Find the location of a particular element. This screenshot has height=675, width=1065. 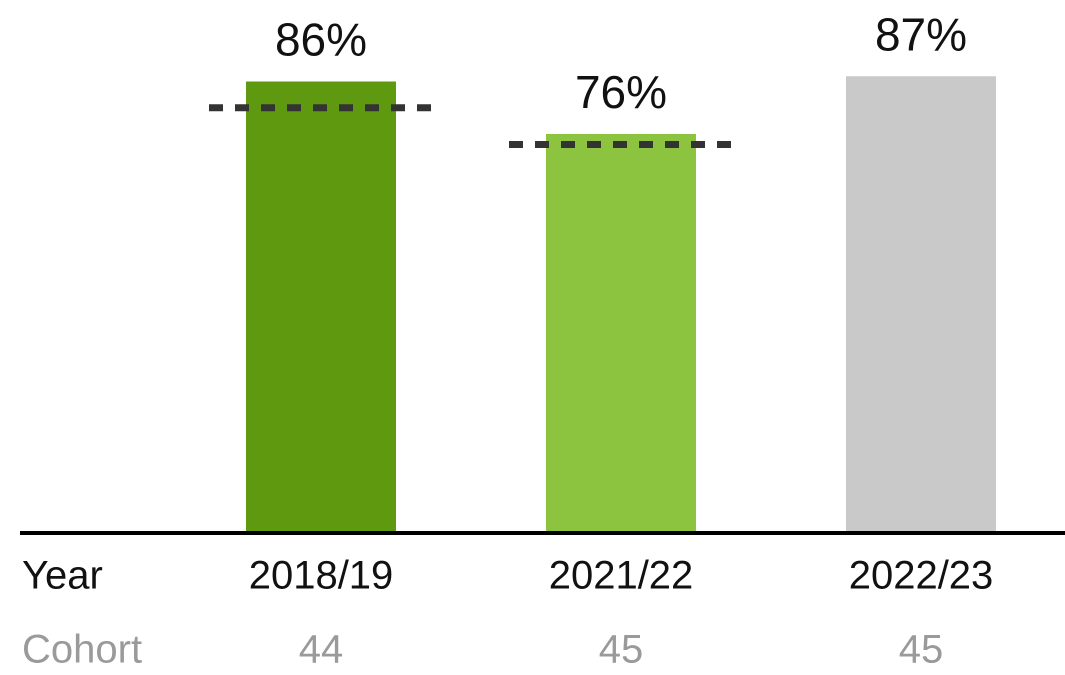

x-tick-label: 2021/22 is located at coordinates (621, 576).